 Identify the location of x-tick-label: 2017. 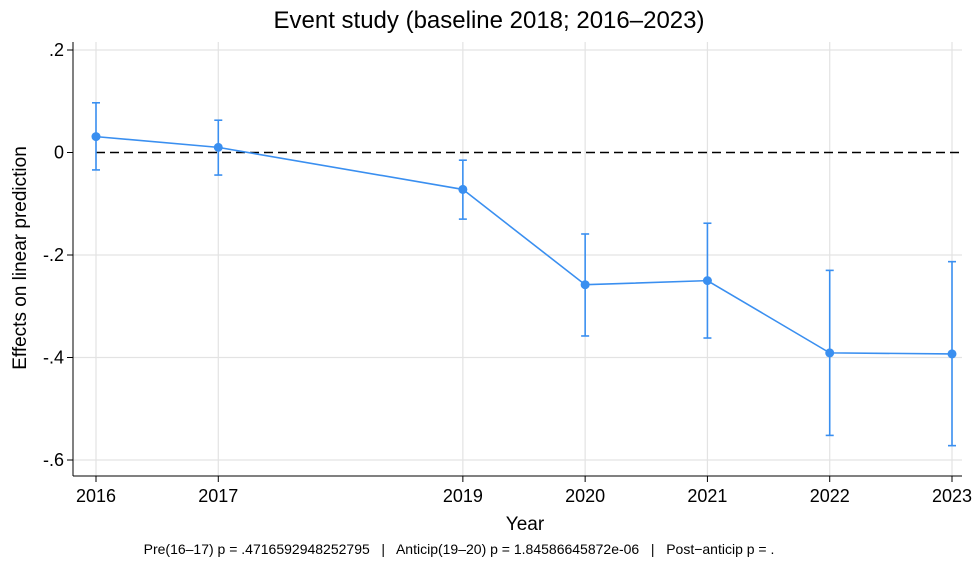
(218, 496).